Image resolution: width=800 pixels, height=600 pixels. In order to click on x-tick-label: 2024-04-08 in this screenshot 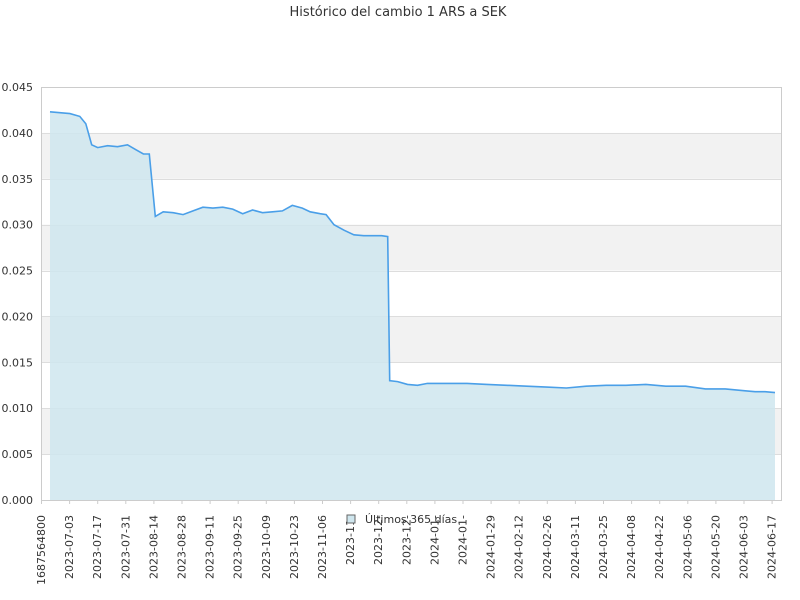, I will do `click(631, 547)`.